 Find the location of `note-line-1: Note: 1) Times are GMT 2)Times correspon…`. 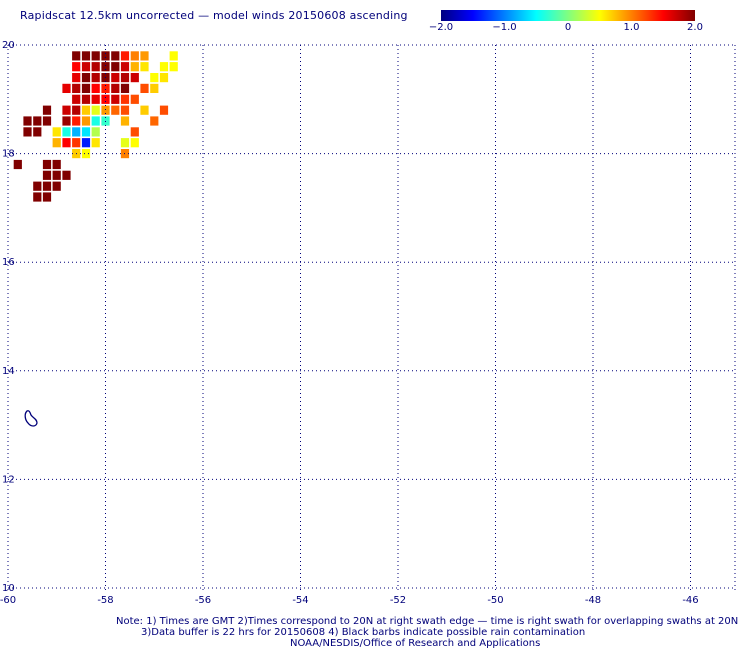

note-line-1: Note: 1) Times are GMT 2)Times correspon… is located at coordinates (427, 621).